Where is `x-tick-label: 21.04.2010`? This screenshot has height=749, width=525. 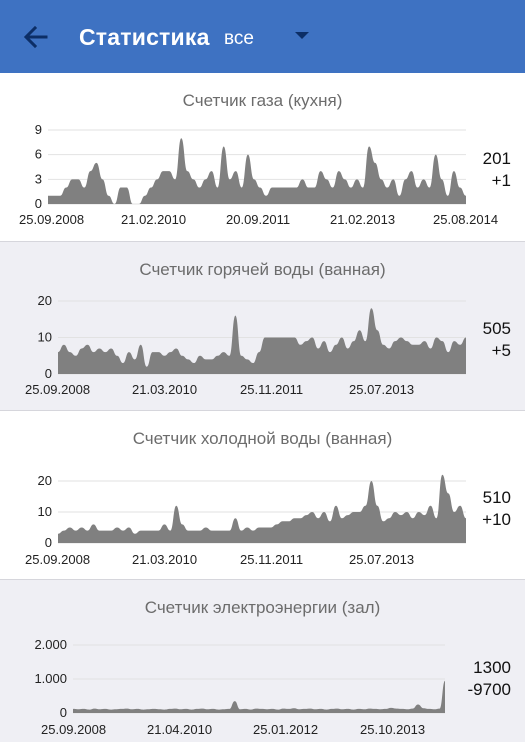 x-tick-label: 21.04.2010 is located at coordinates (179, 729).